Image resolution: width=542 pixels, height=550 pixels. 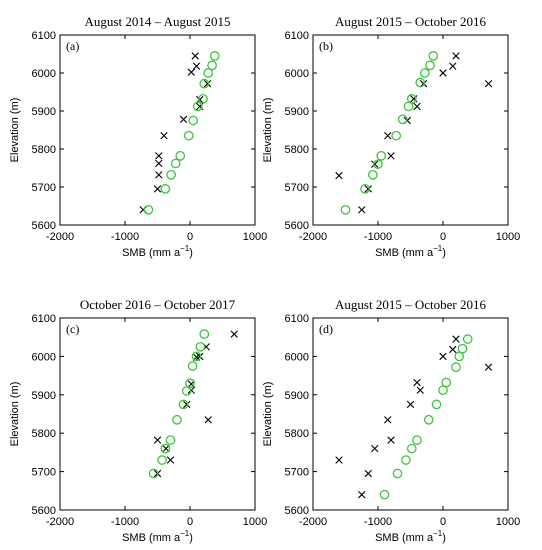 What do you see at coordinates (72, 329) in the screenshot?
I see `panel-label: (c)` at bounding box center [72, 329].